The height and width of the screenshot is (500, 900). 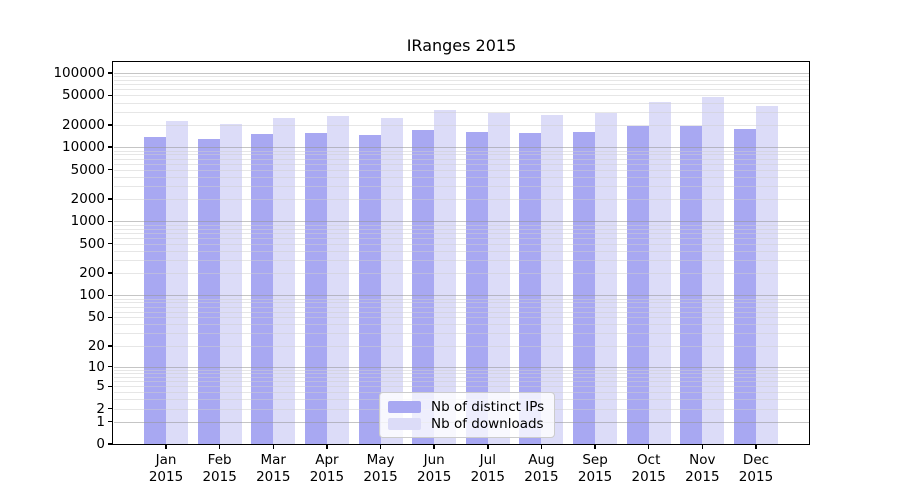 What do you see at coordinates (96, 345) in the screenshot?
I see `y-tick-label: 20` at bounding box center [96, 345].